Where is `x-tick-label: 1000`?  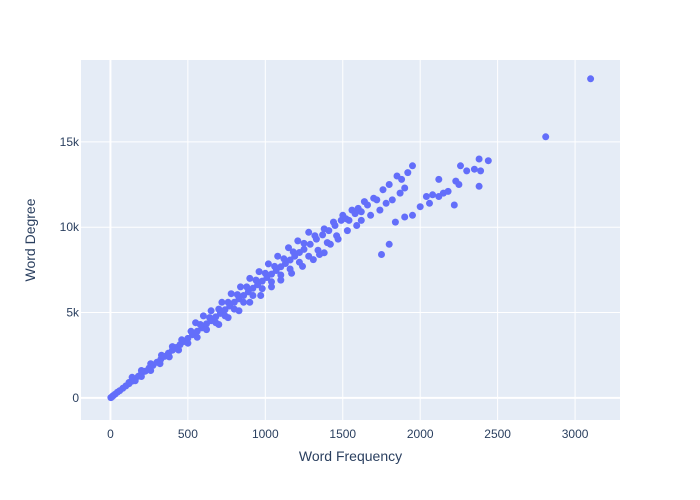
x-tick-label: 1000 is located at coordinates (265, 434).